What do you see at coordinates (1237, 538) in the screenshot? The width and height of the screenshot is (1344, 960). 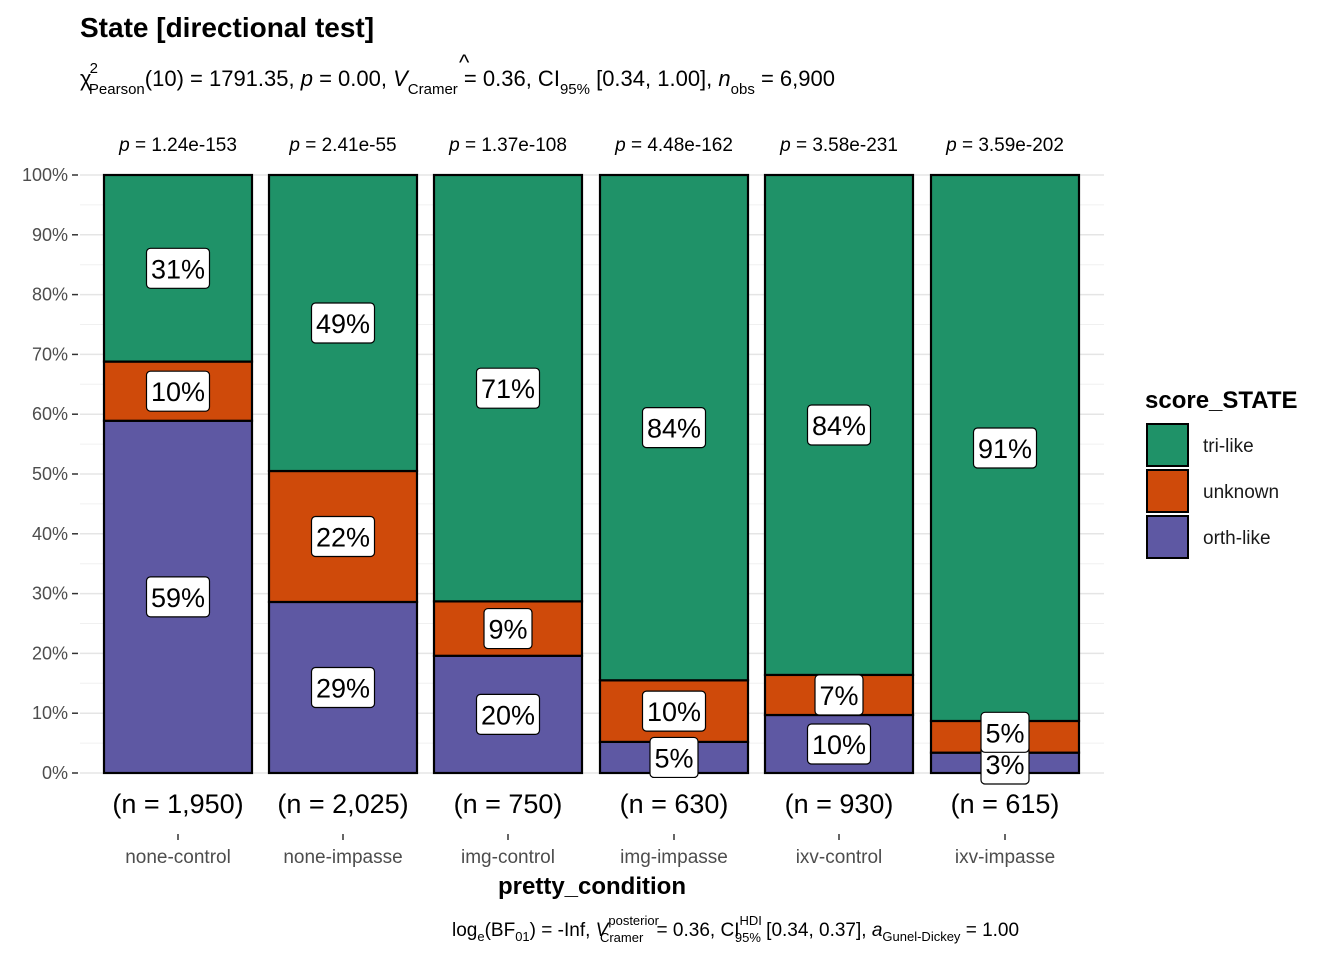 I see `legend-label-orth-like: orth-like` at bounding box center [1237, 538].